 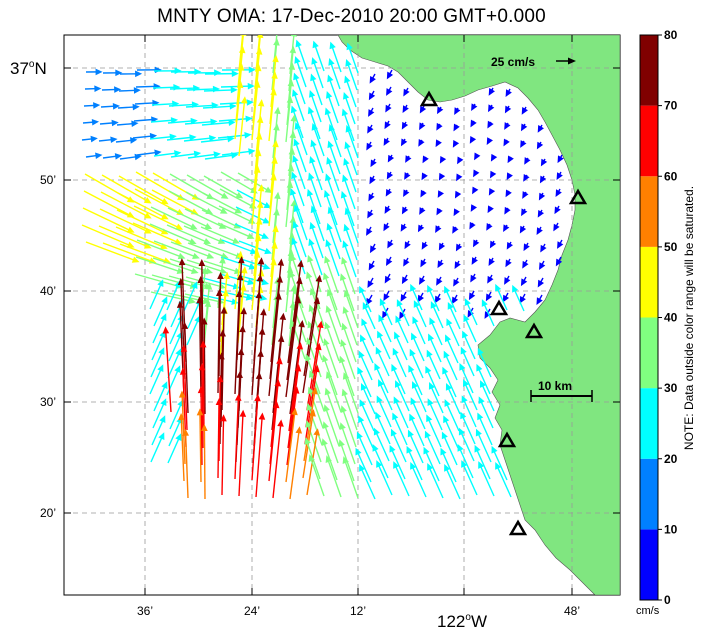 What do you see at coordinates (145, 611) in the screenshot?
I see `x-tick-label: 36’` at bounding box center [145, 611].